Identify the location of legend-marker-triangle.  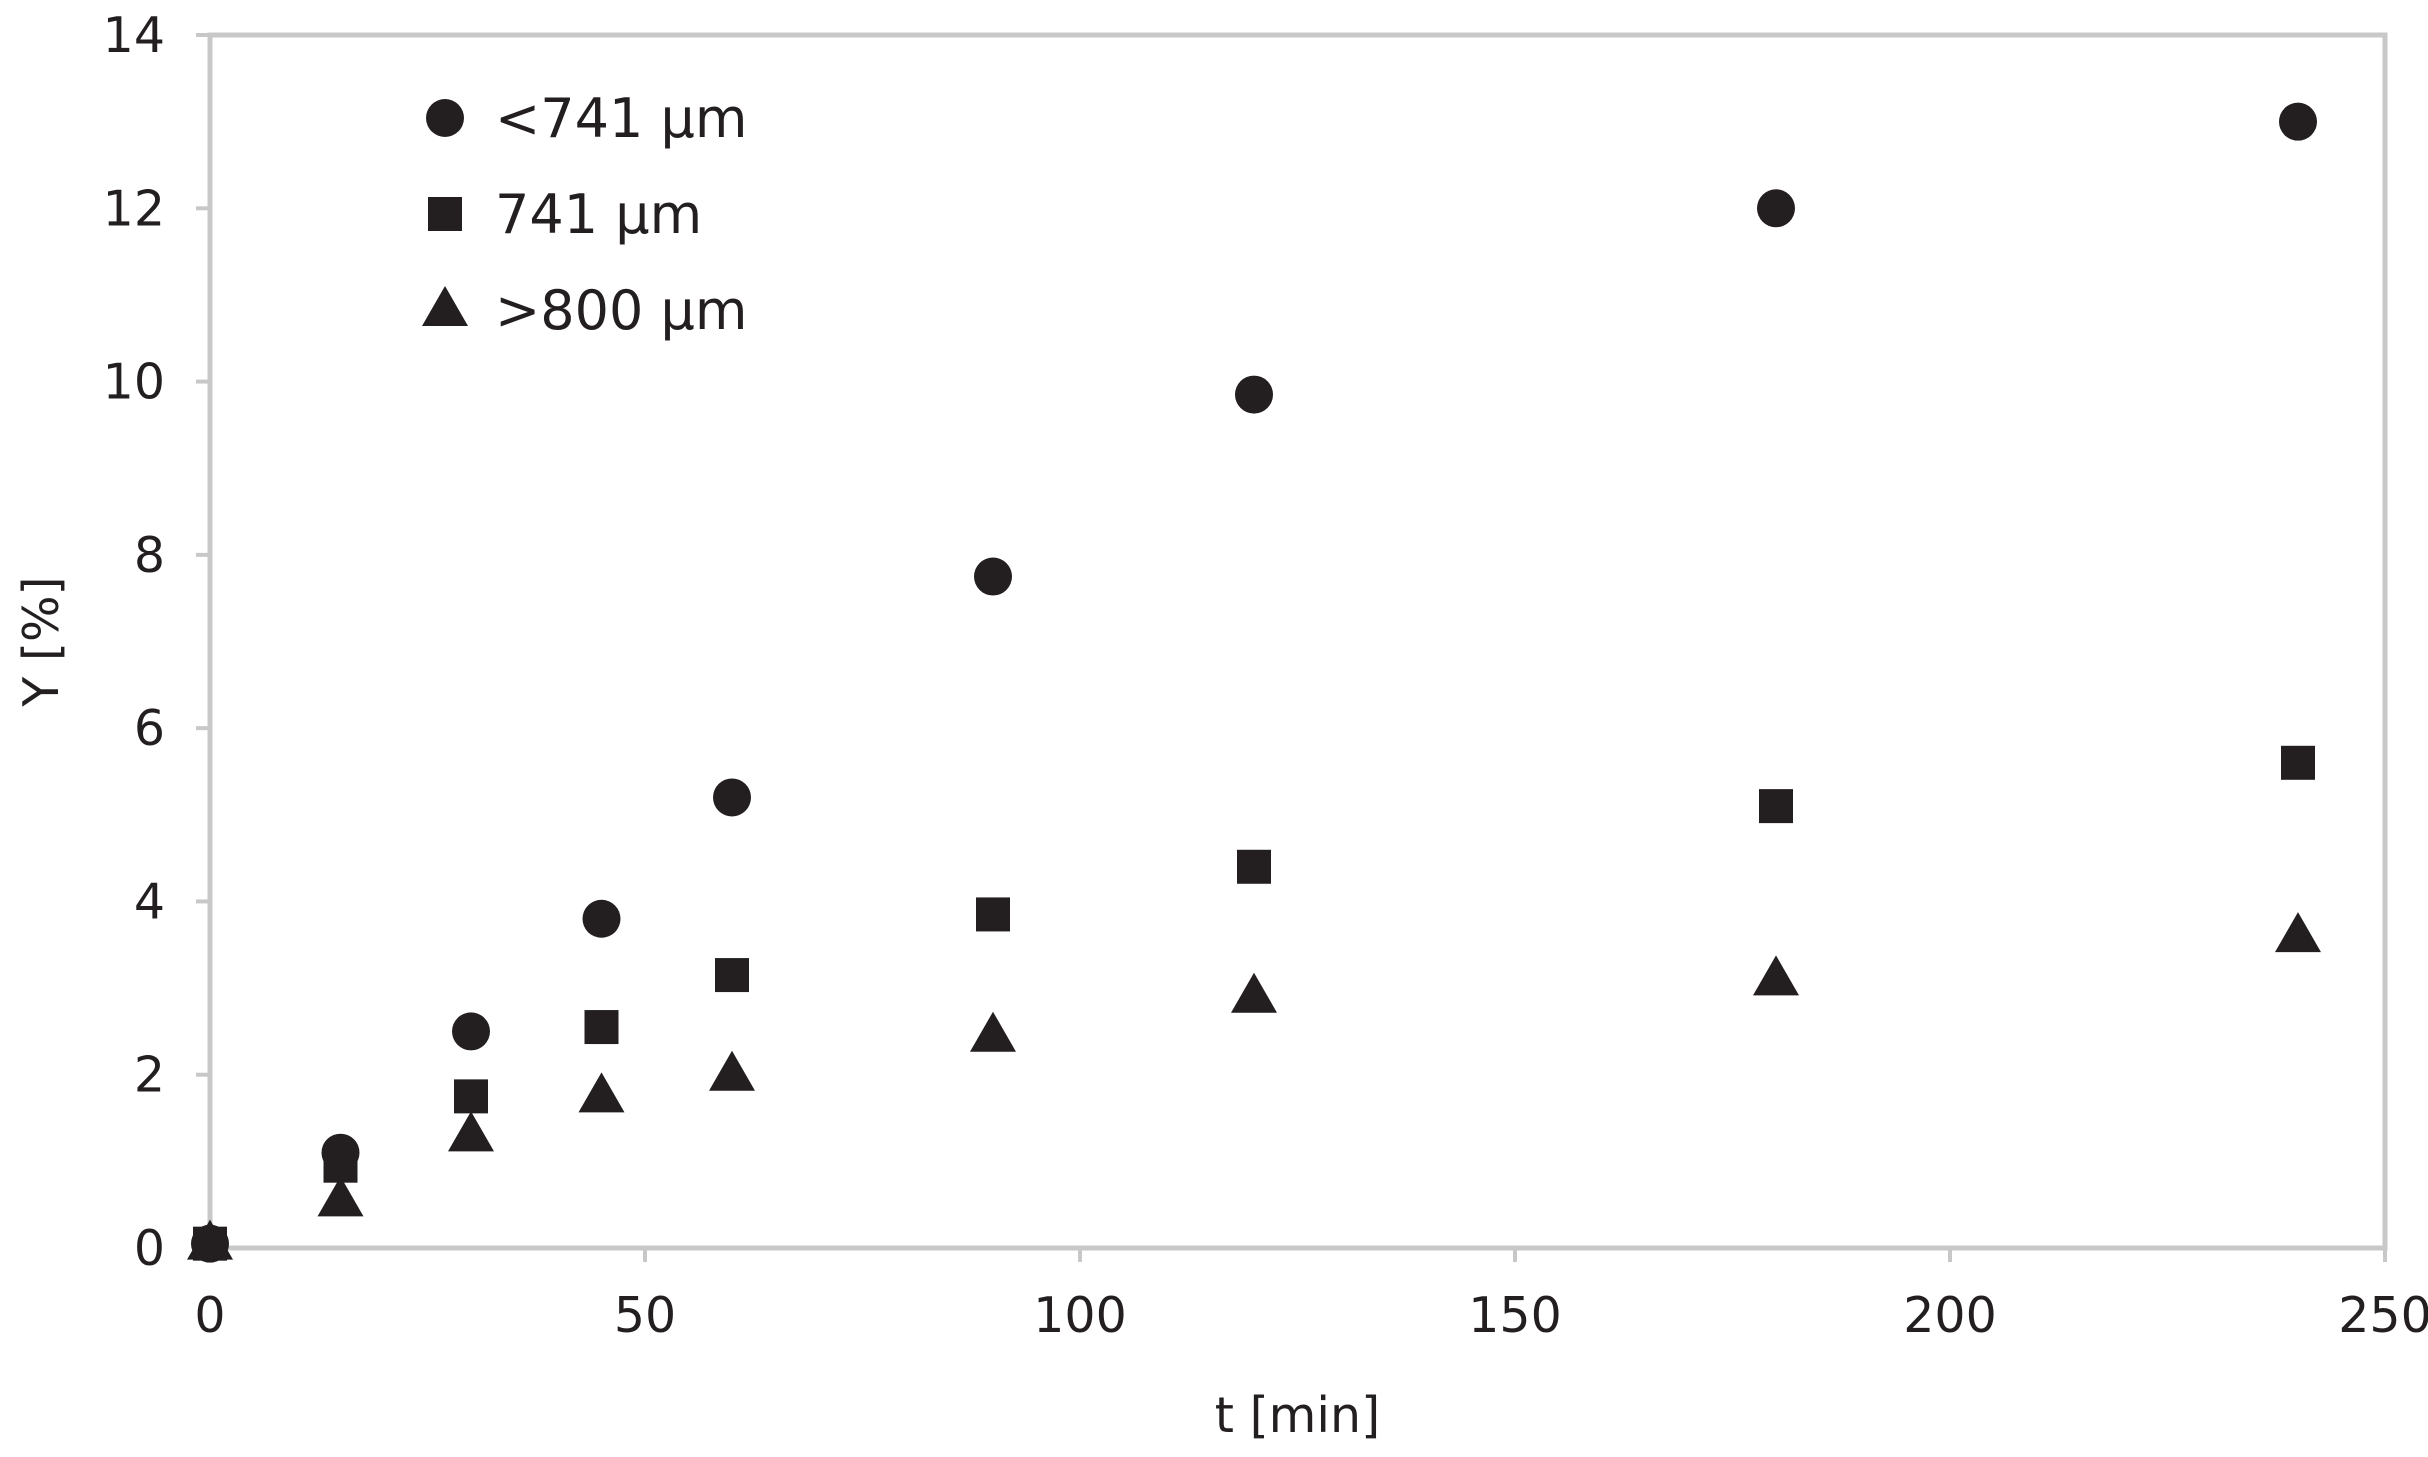
(445, 306).